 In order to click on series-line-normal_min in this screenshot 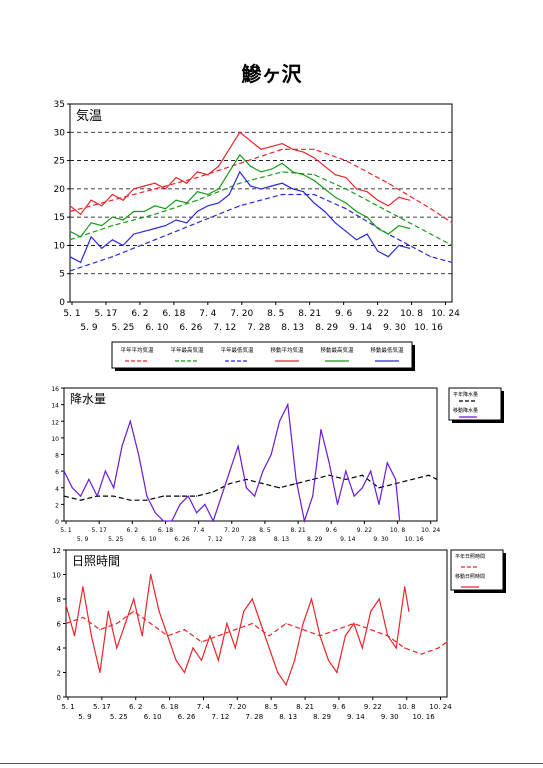, I will do `click(261, 232)`.